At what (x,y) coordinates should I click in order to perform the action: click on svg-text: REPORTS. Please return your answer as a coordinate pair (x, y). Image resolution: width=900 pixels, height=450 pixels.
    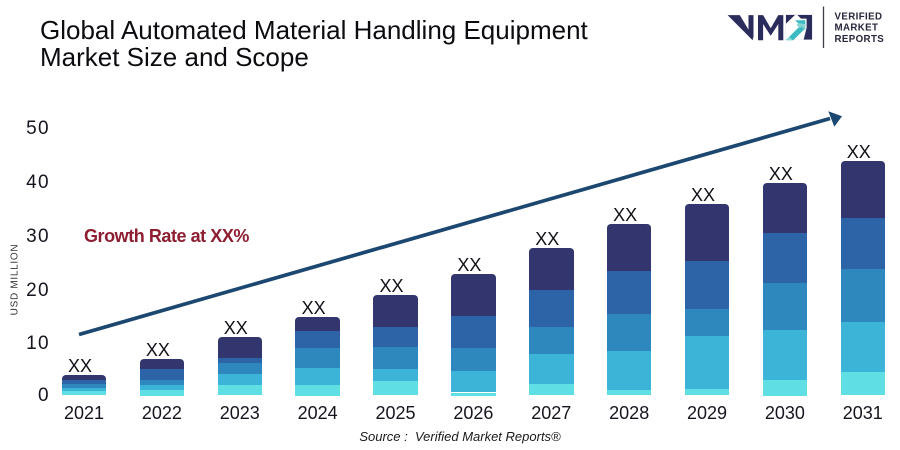
    Looking at the image, I should click on (860, 39).